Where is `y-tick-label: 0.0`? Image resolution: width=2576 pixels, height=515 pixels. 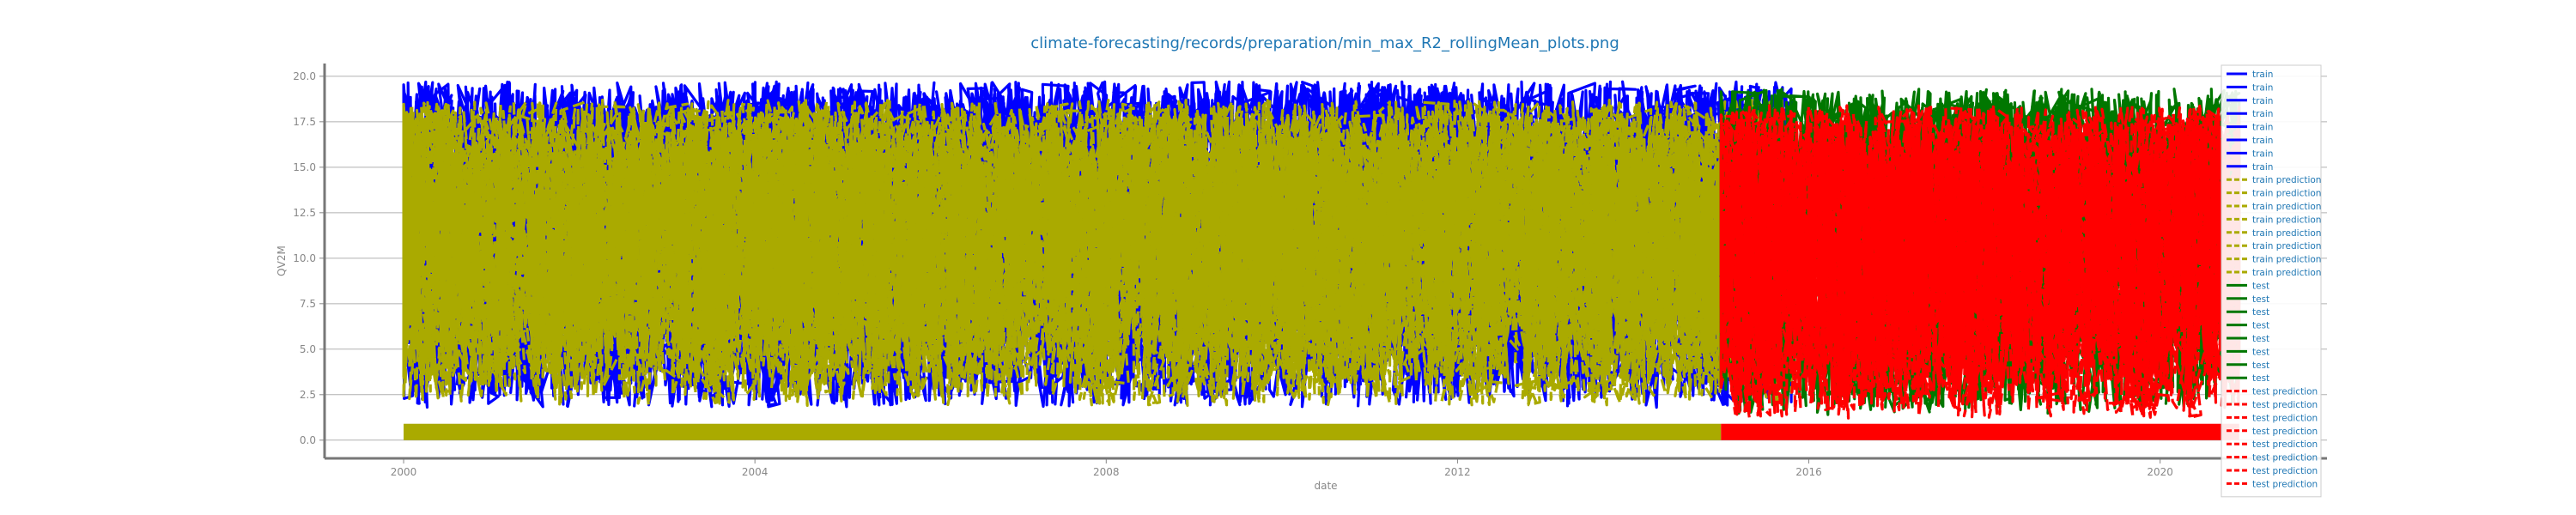
y-tick-label: 0.0 is located at coordinates (308, 440).